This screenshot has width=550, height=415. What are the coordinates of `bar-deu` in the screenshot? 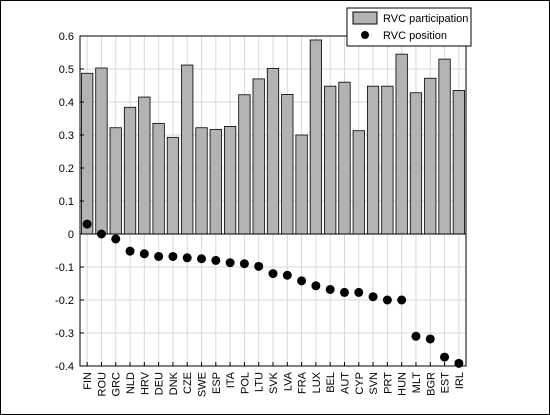 It's located at (158, 179).